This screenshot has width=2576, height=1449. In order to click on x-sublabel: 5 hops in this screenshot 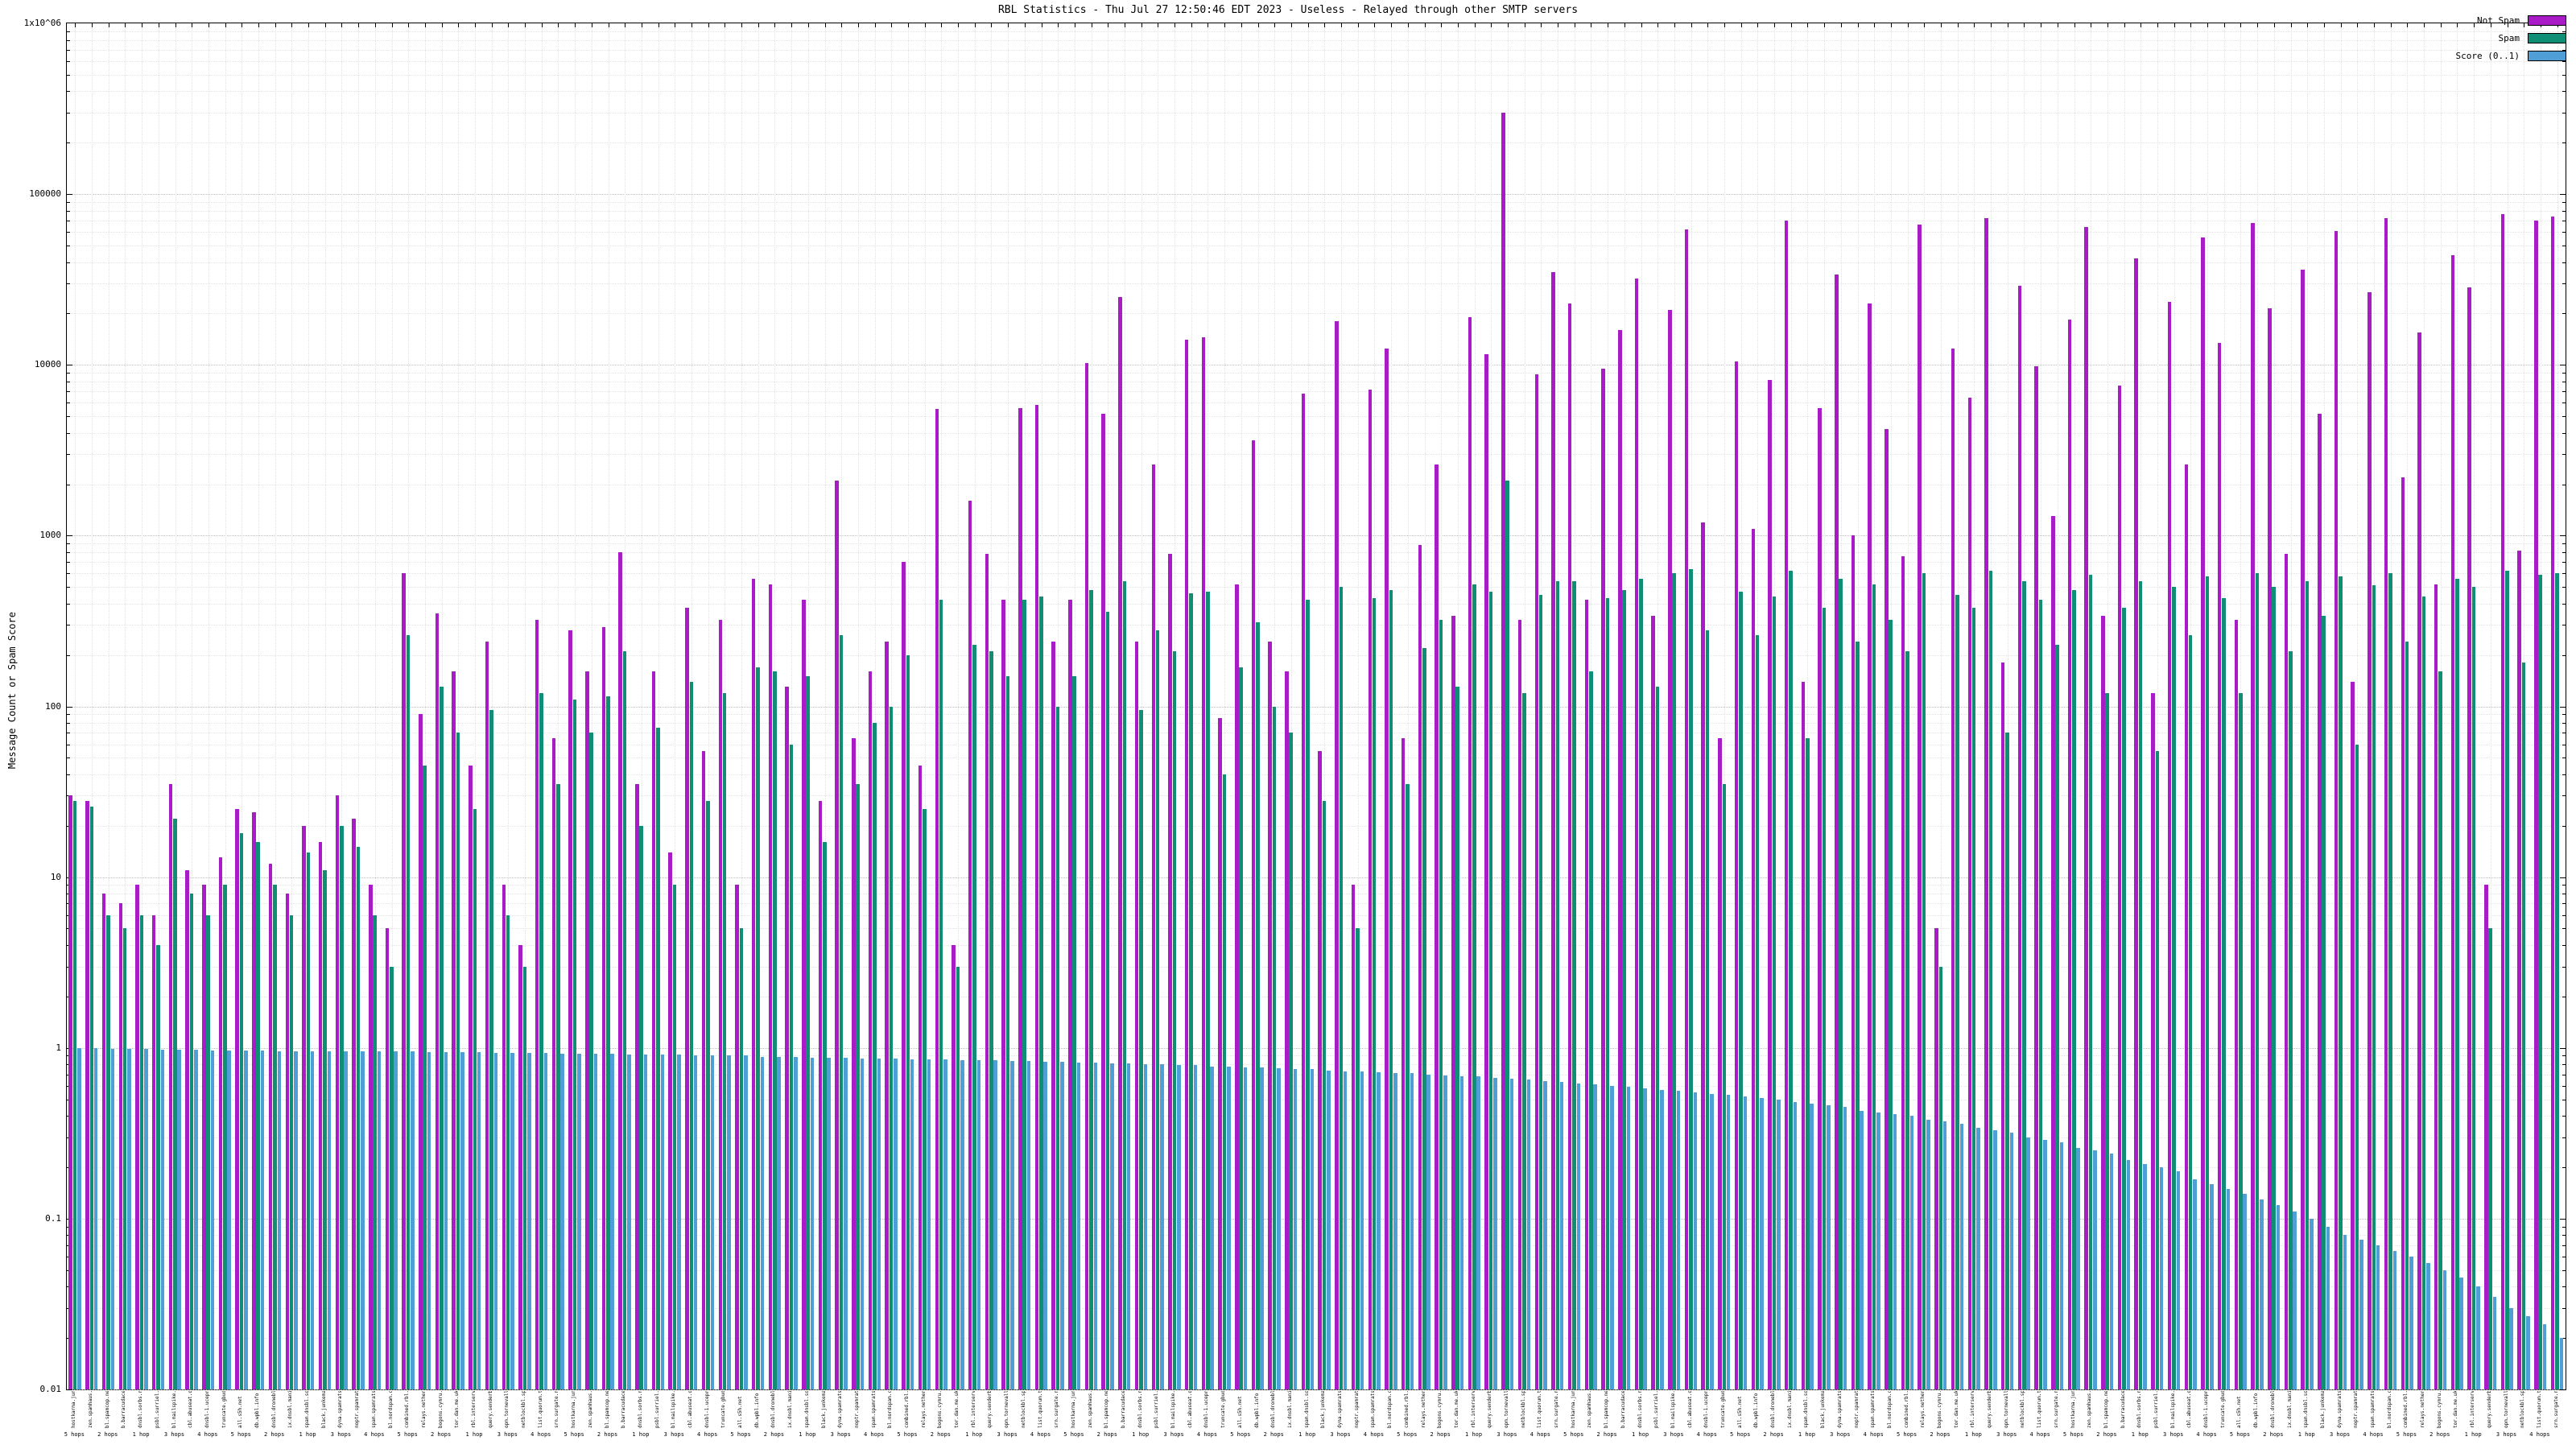, I will do `click(2240, 1434)`.